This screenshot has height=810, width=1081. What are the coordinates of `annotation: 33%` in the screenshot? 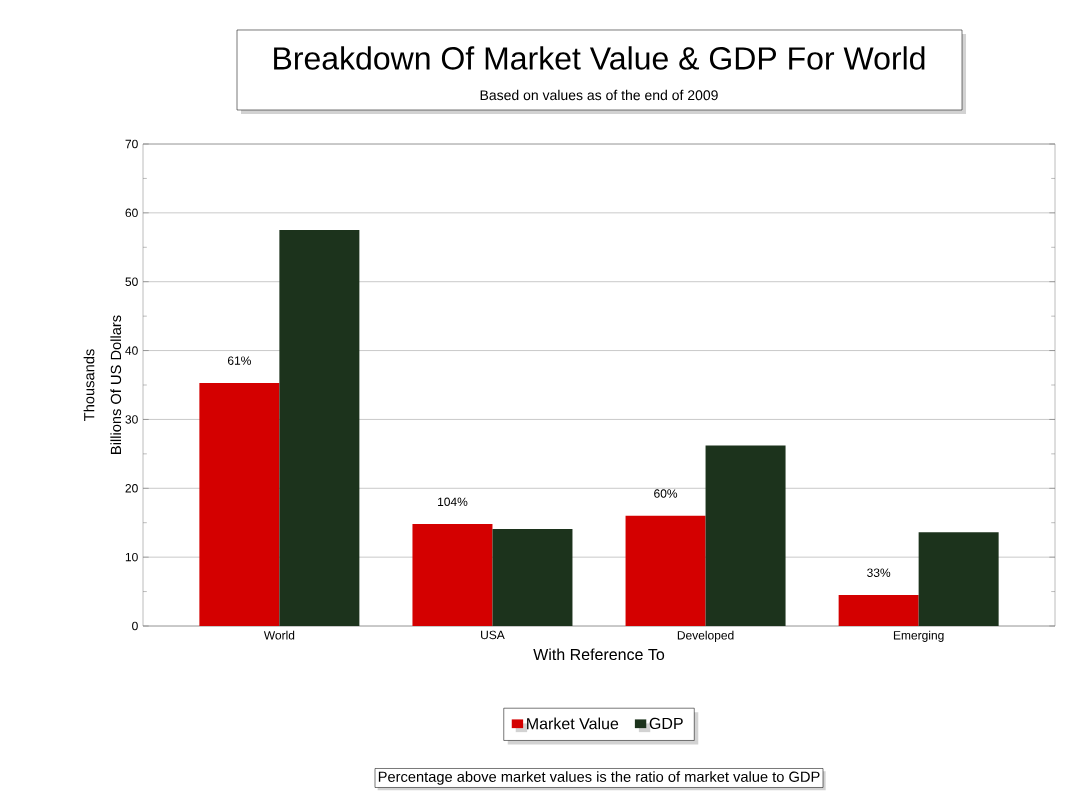 It's located at (879, 572).